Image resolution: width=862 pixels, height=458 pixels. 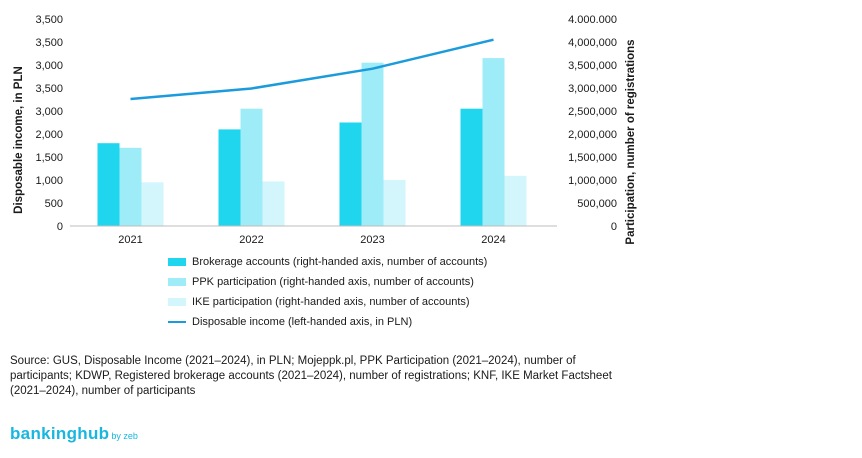 I want to click on x-axis-ticks: 2021 2022 2023 2024, so click(x=311, y=240).